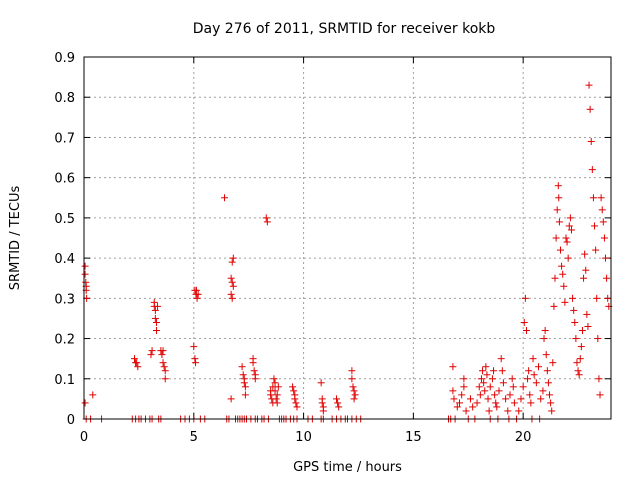  Describe the element at coordinates (523, 437) in the screenshot. I see `x-tick-label: 20` at that location.